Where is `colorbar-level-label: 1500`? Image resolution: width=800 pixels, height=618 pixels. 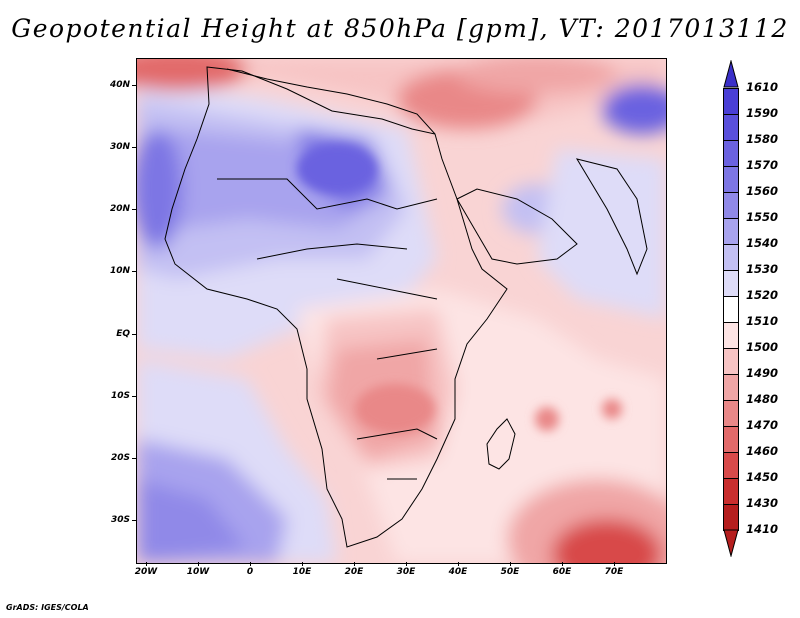
colorbar-level-label: 1500 is located at coordinates (762, 347).